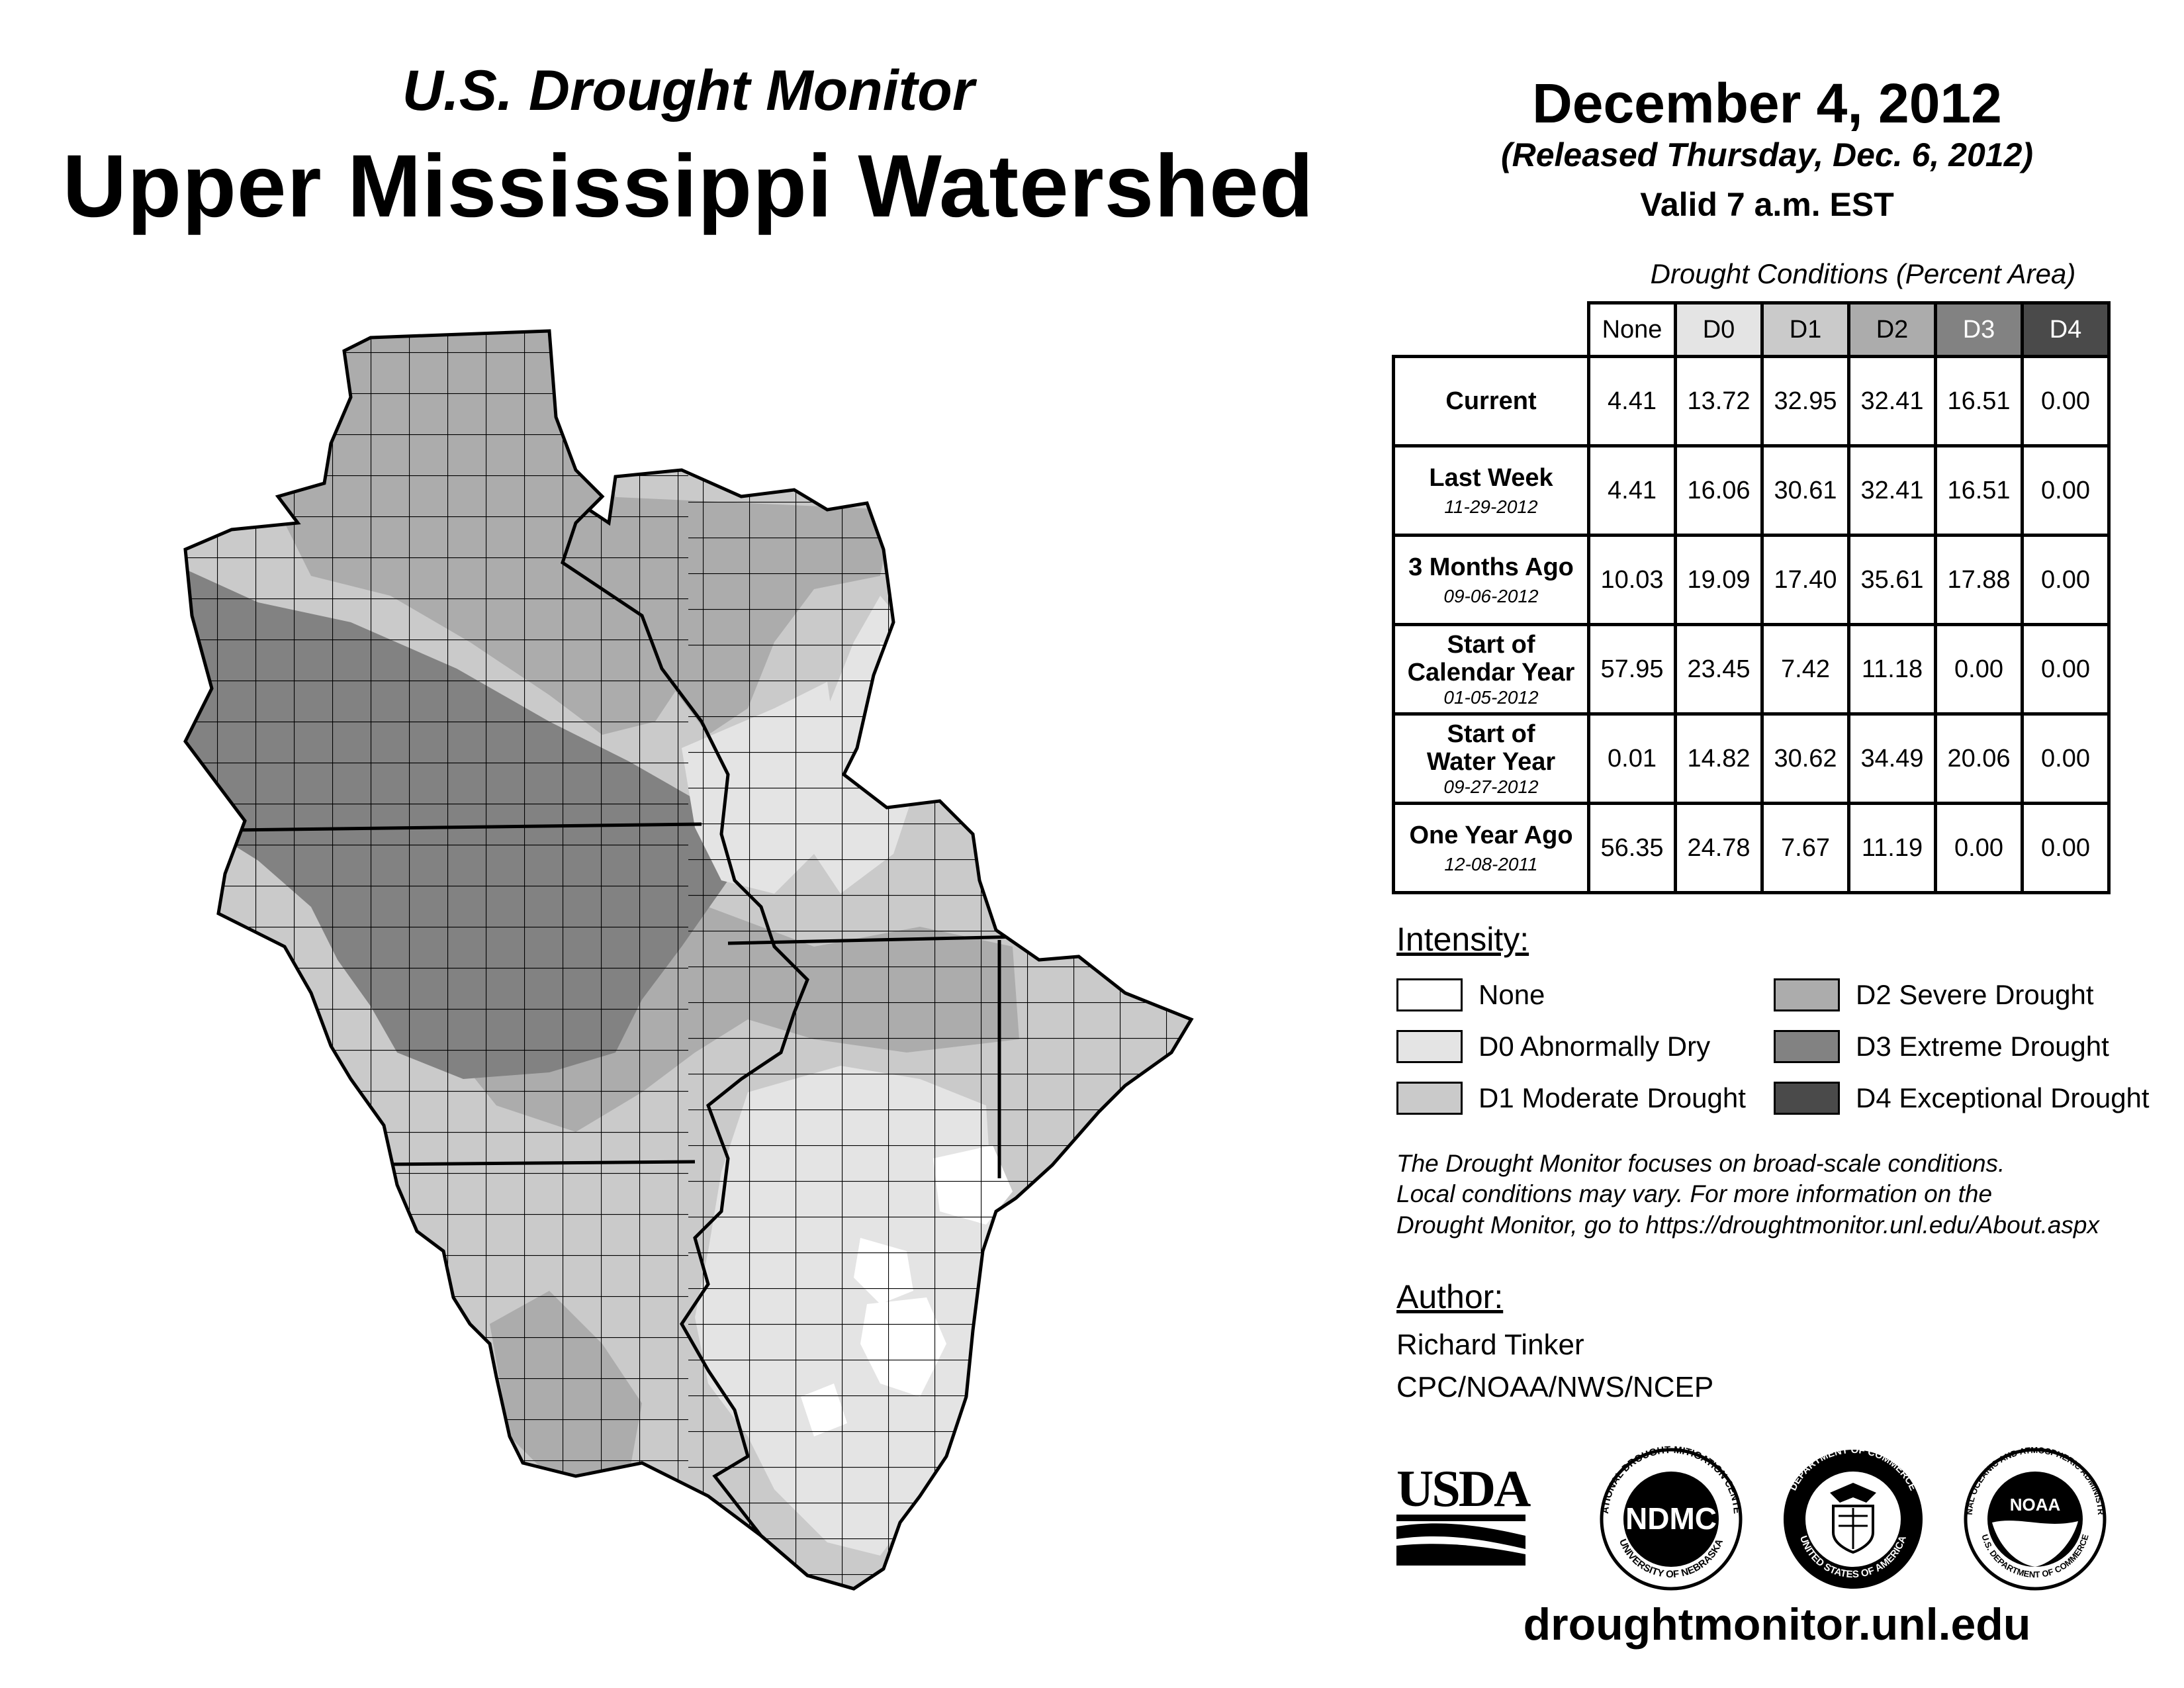 This screenshot has height=1688, width=2184. What do you see at coordinates (1450, 1296) in the screenshot?
I see `author-label: Author:` at bounding box center [1450, 1296].